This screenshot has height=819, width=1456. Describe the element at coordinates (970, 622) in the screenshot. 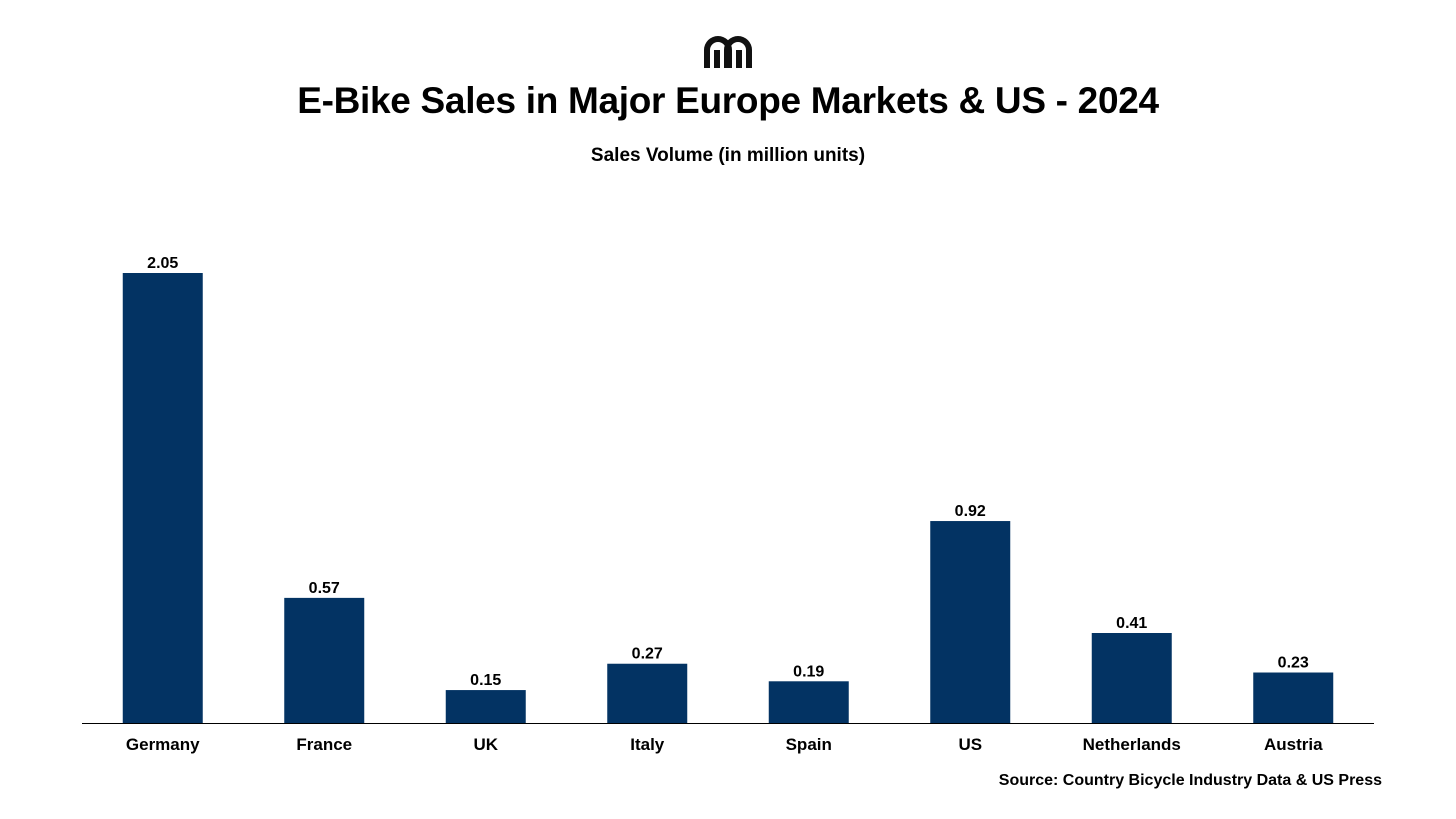

I see `bar-us` at that location.